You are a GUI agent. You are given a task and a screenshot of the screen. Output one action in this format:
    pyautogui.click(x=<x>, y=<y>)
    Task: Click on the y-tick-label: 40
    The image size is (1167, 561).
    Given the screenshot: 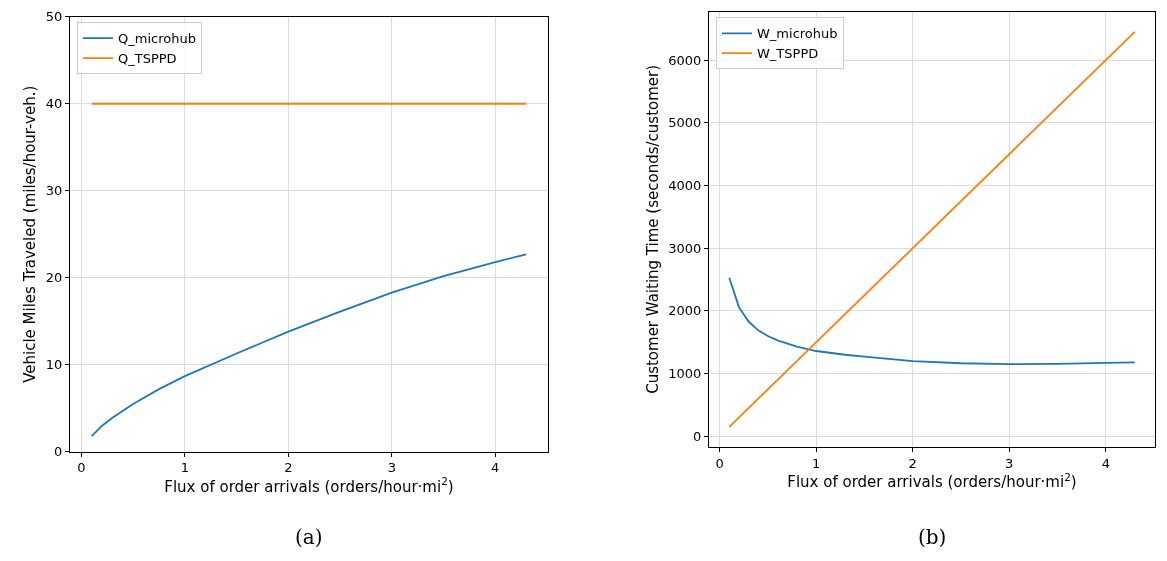 What is the action you would take?
    pyautogui.click(x=54, y=104)
    